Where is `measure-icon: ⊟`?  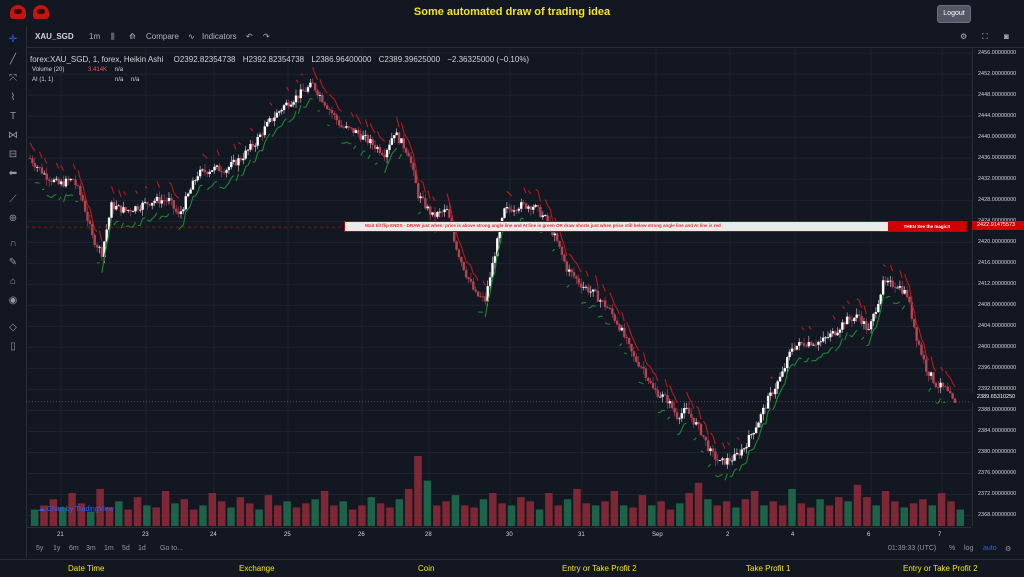 measure-icon: ⊟ is located at coordinates (13, 155).